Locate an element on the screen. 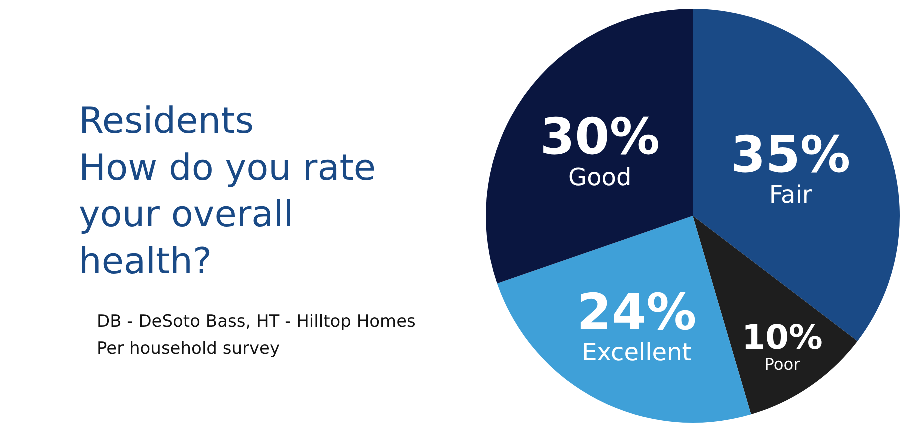  data-label: 10% is located at coordinates (782, 337).